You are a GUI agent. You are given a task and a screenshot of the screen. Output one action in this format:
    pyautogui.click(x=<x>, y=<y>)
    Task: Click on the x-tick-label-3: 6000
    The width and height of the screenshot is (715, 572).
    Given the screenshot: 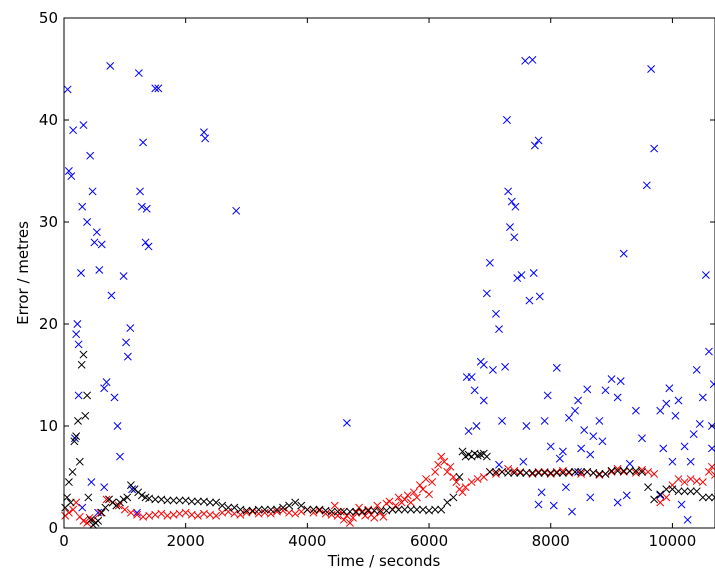 What is the action you would take?
    pyautogui.click(x=429, y=541)
    